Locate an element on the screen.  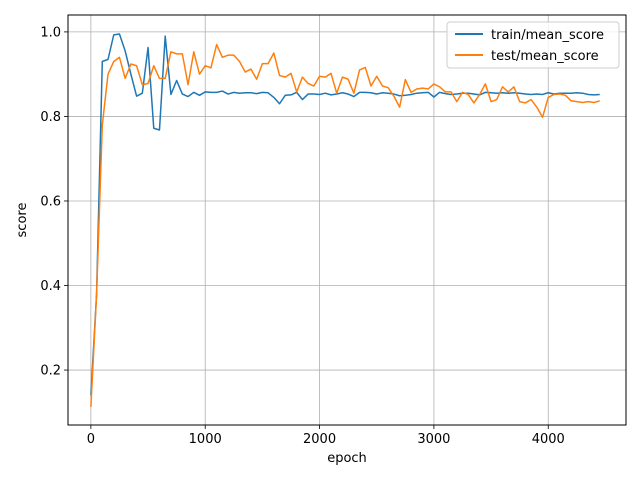
x-axis-label: epoch is located at coordinates (347, 458).